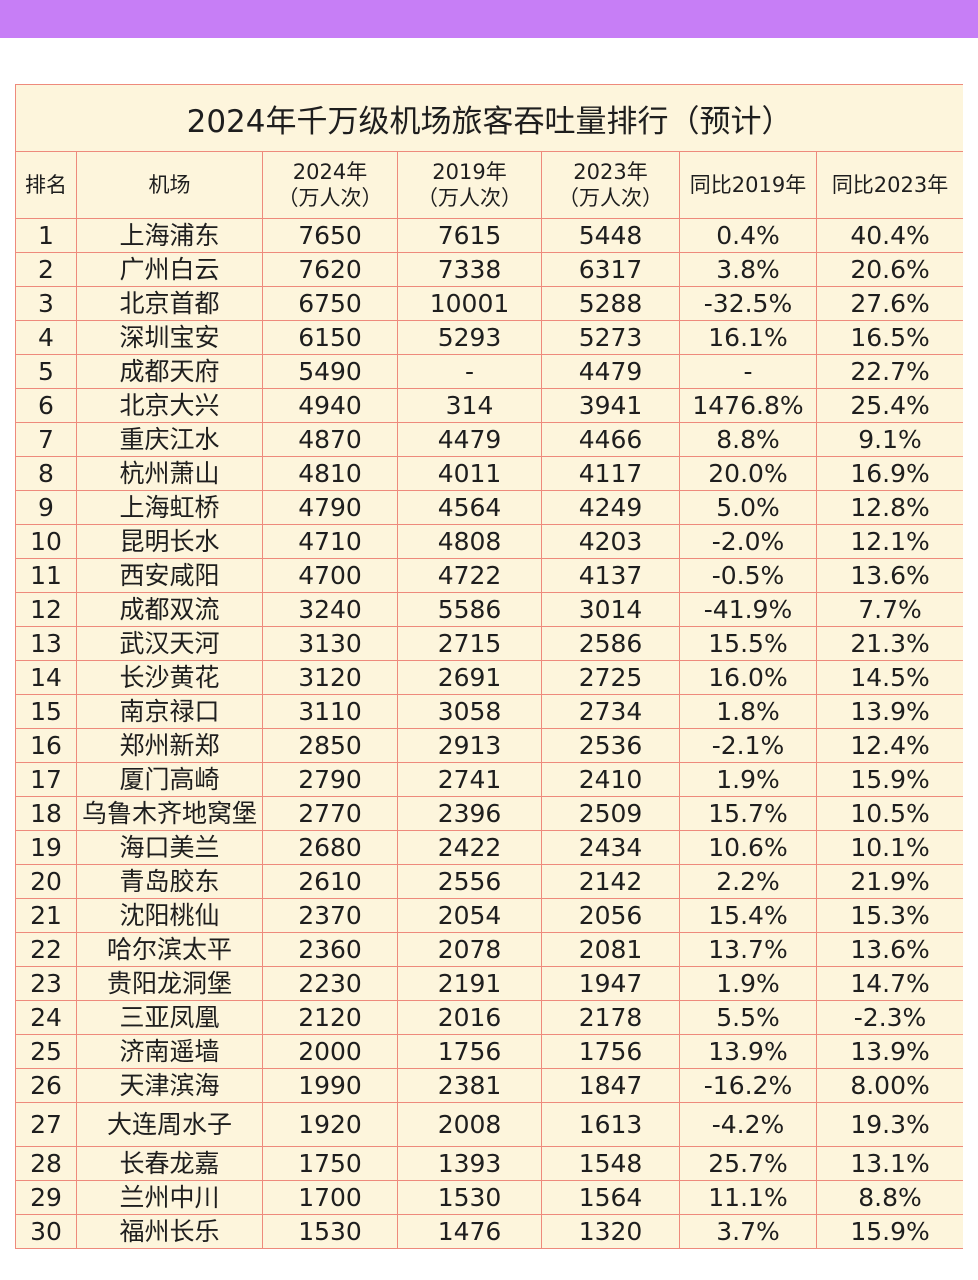 The height and width of the screenshot is (1280, 978). I want to click on cell: 15.3%, so click(889, 915).